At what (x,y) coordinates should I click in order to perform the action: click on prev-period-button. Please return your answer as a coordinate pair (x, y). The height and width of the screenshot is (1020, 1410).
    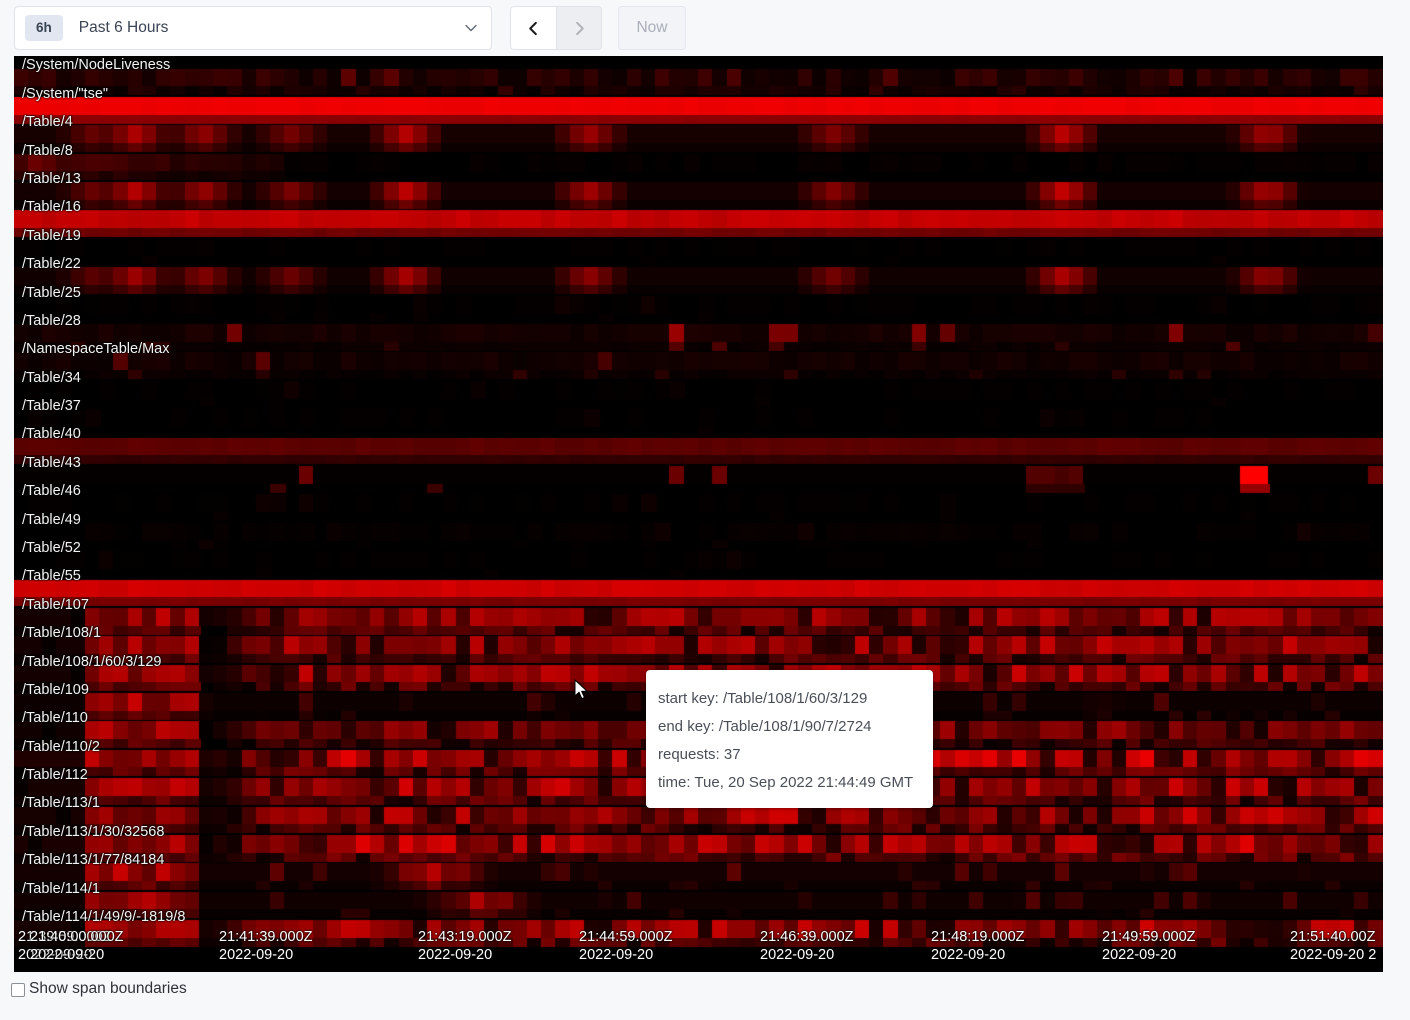
    Looking at the image, I should click on (533, 28).